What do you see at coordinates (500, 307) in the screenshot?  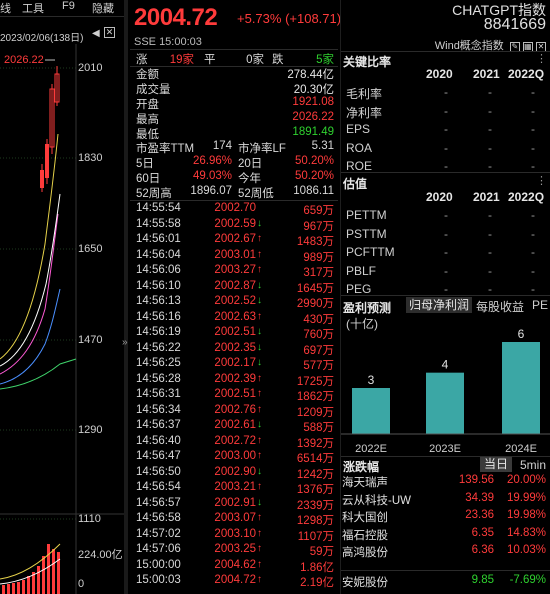 I see `tab-eps: 每股收益` at bounding box center [500, 307].